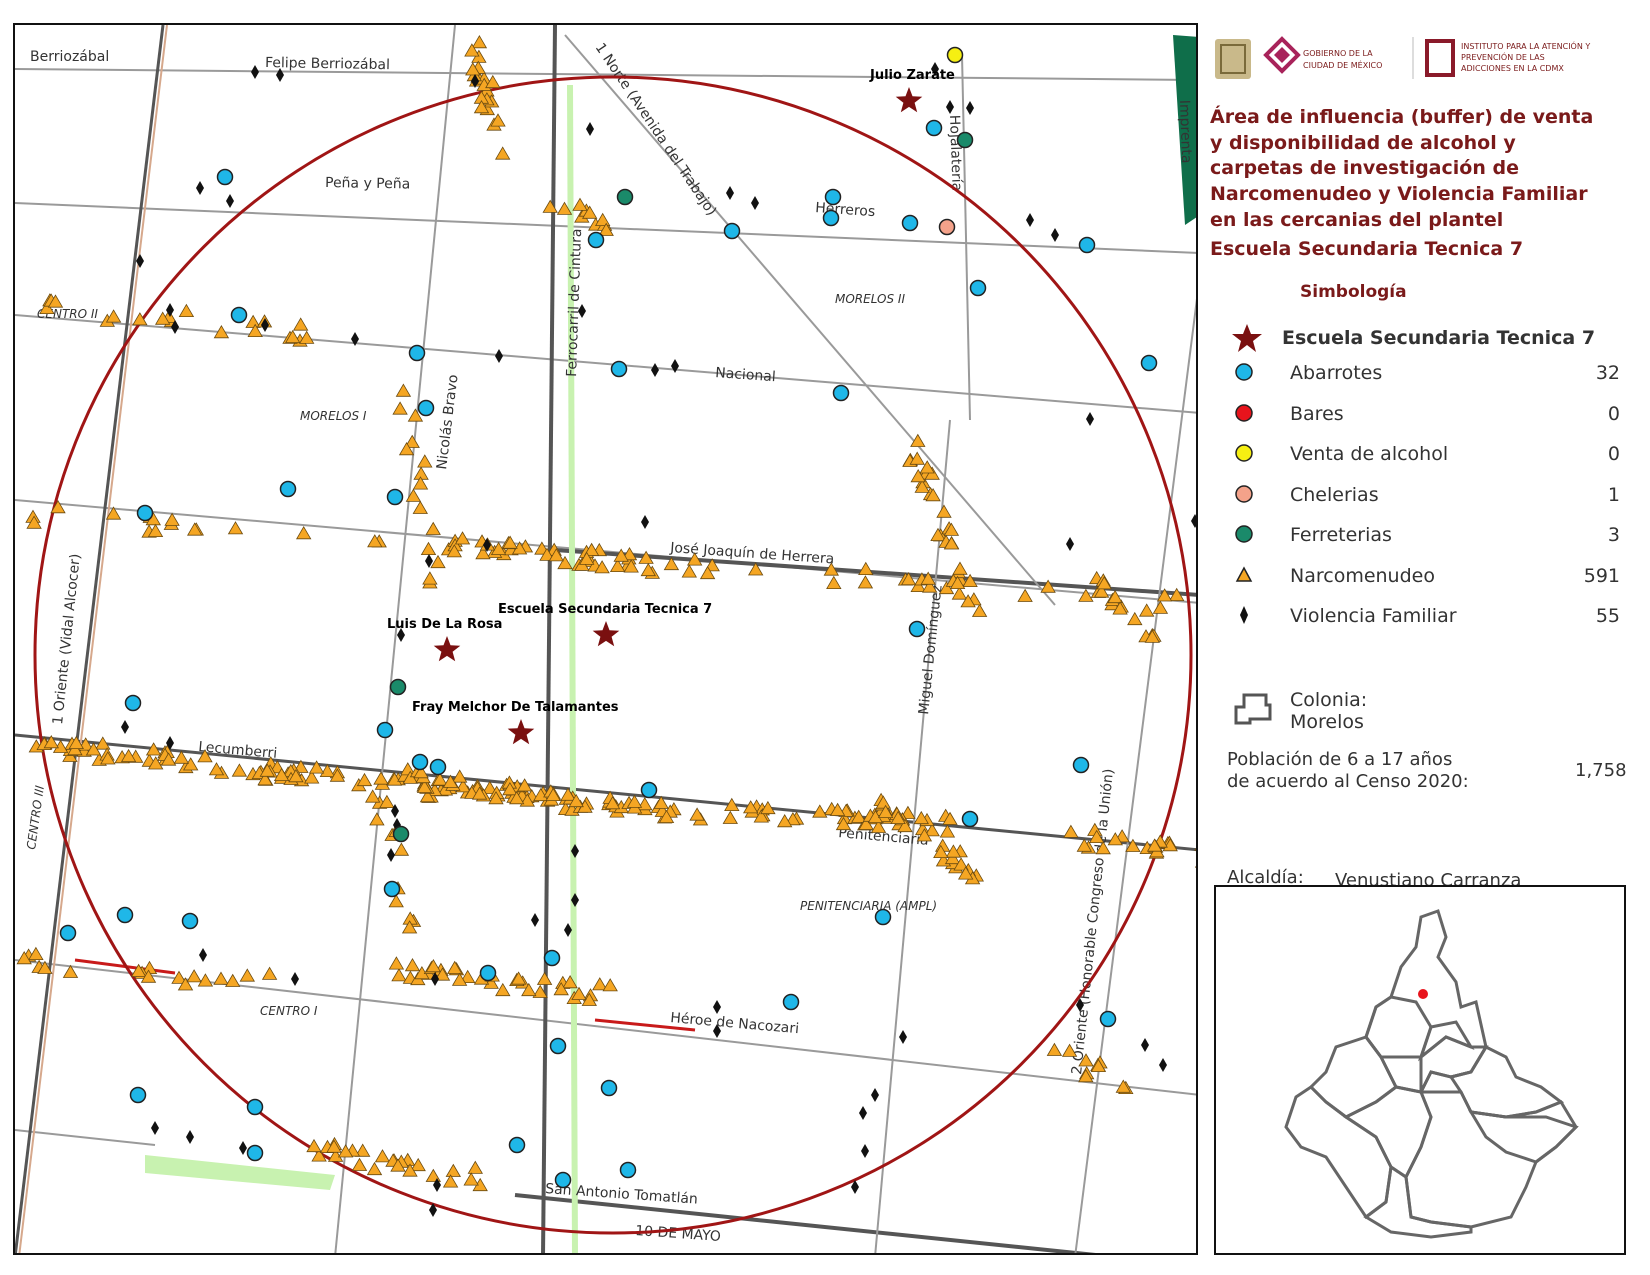 The height and width of the screenshot is (1275, 1650). Describe the element at coordinates (327, 64) in the screenshot. I see `street-label-felipe-berriozabal: Felipe Berriozábal` at that location.